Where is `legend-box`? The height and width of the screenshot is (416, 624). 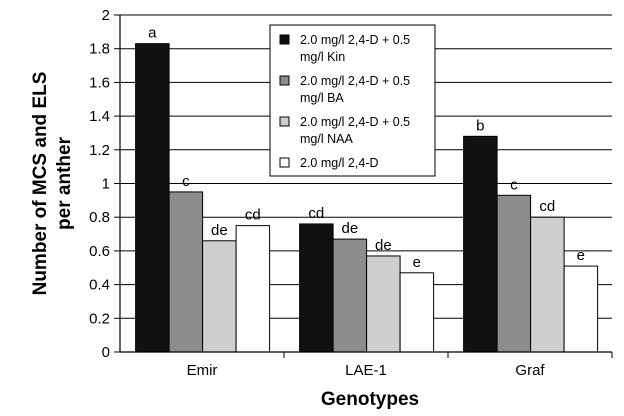 legend-box is located at coordinates (352, 100).